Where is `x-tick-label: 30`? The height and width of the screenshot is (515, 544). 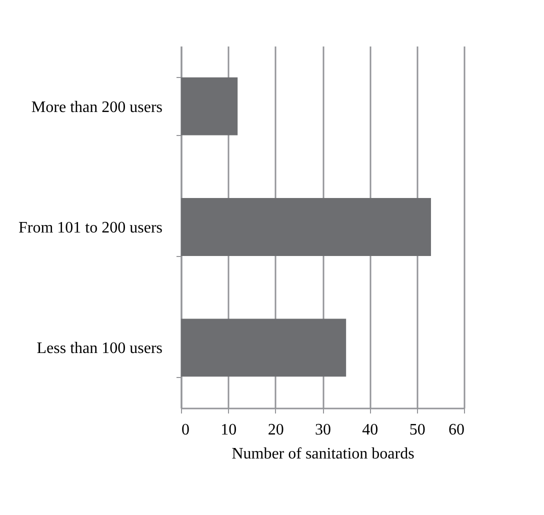 x-tick-label: 30 is located at coordinates (323, 430).